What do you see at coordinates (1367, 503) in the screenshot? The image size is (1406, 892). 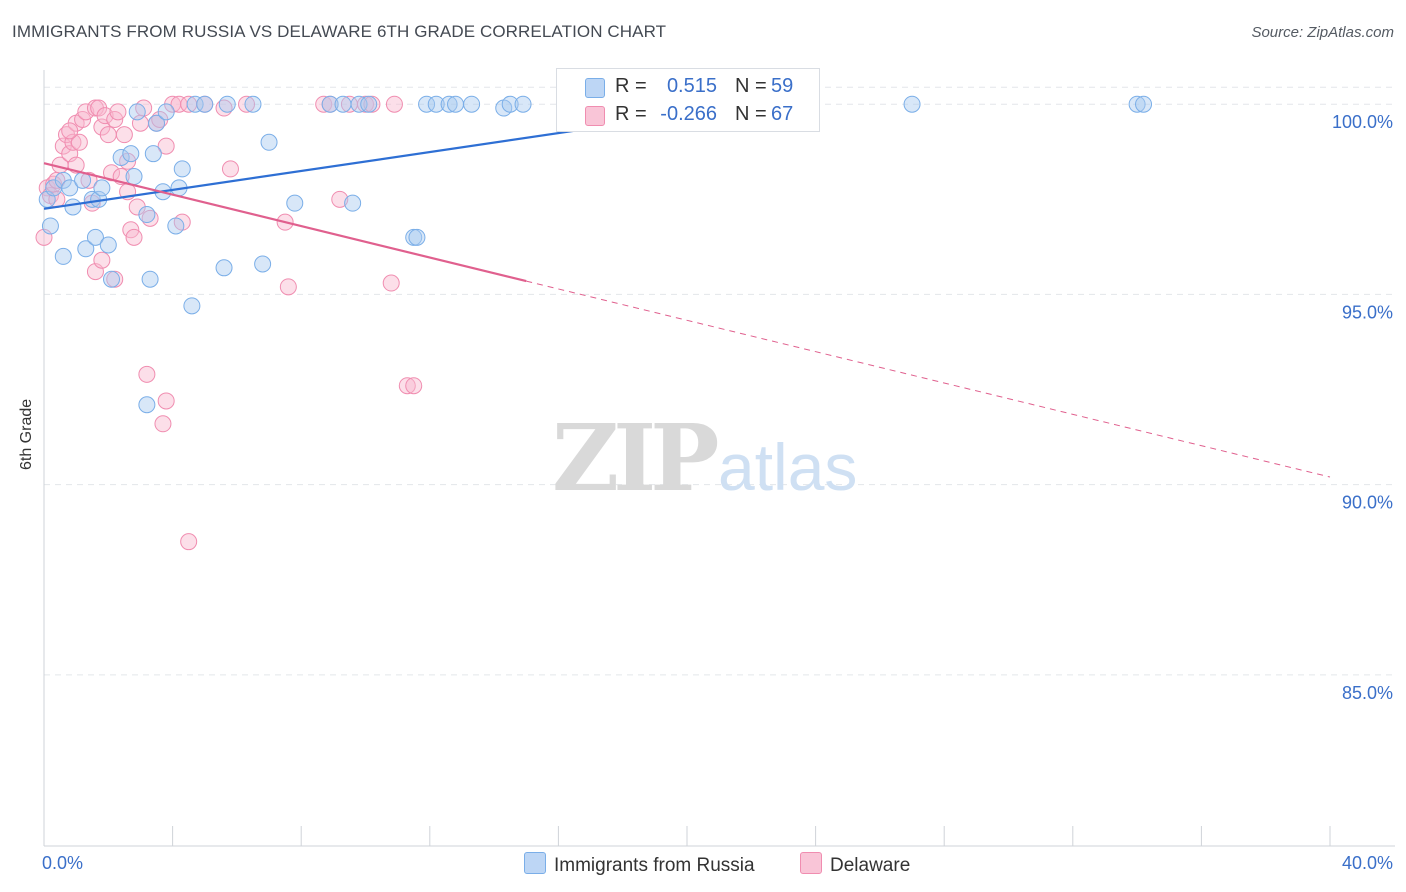 I see `y-tick-label: 90.0%` at bounding box center [1367, 503].